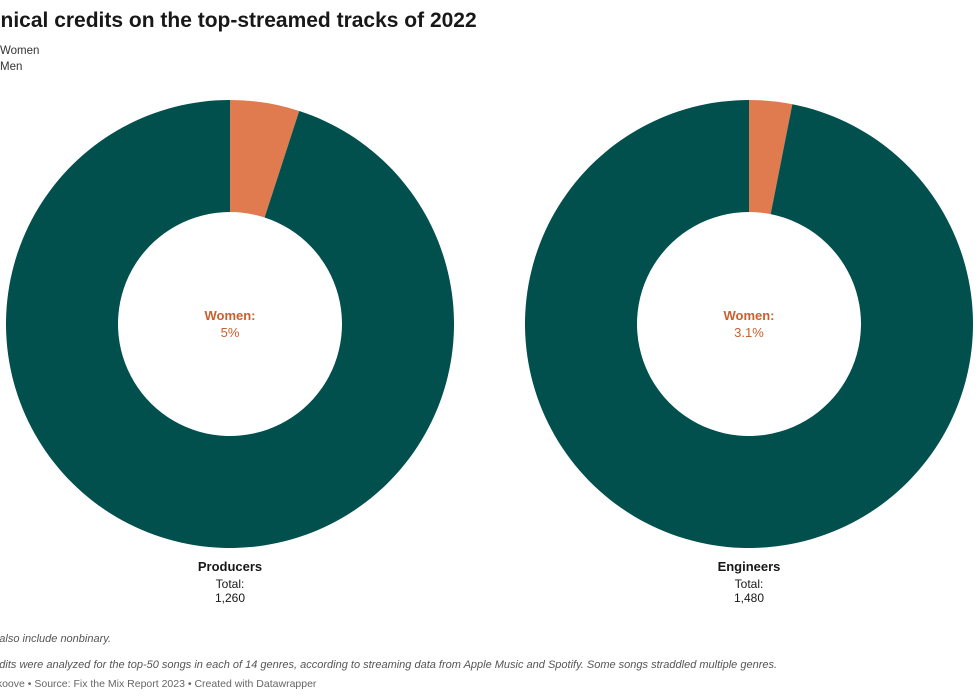  What do you see at coordinates (230, 332) in the screenshot?
I see `producers-center-value: 5%` at bounding box center [230, 332].